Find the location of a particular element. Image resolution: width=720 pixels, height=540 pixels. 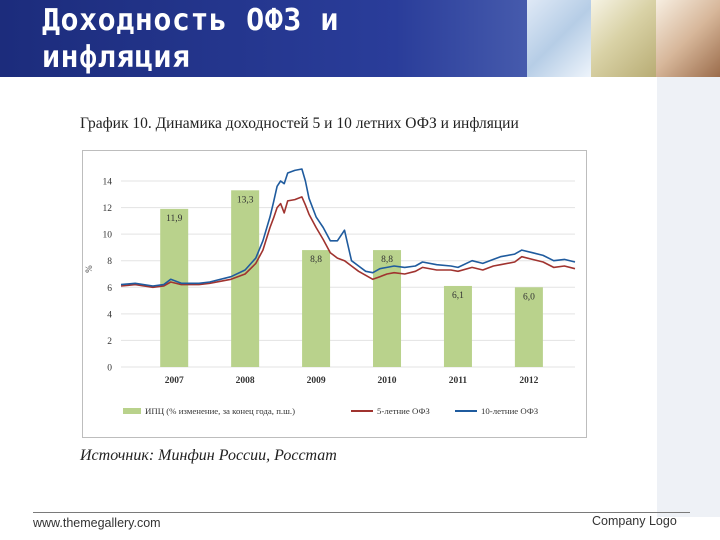

footer-url: www.themegallery.com is located at coordinates (97, 523).